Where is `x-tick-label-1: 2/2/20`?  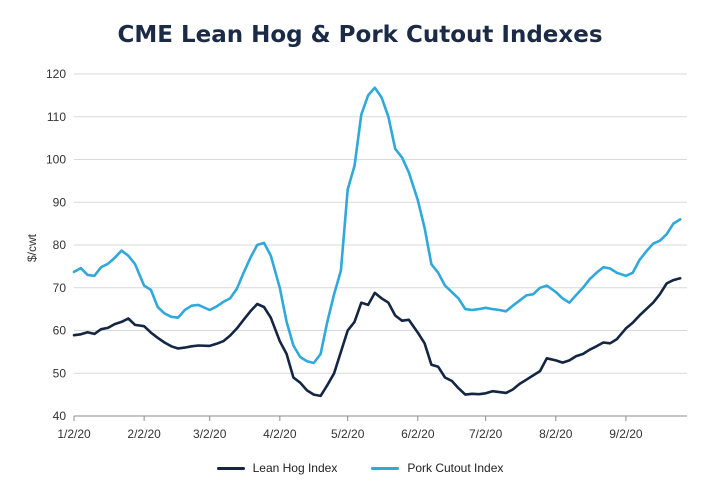 x-tick-label-1: 2/2/20 is located at coordinates (144, 434).